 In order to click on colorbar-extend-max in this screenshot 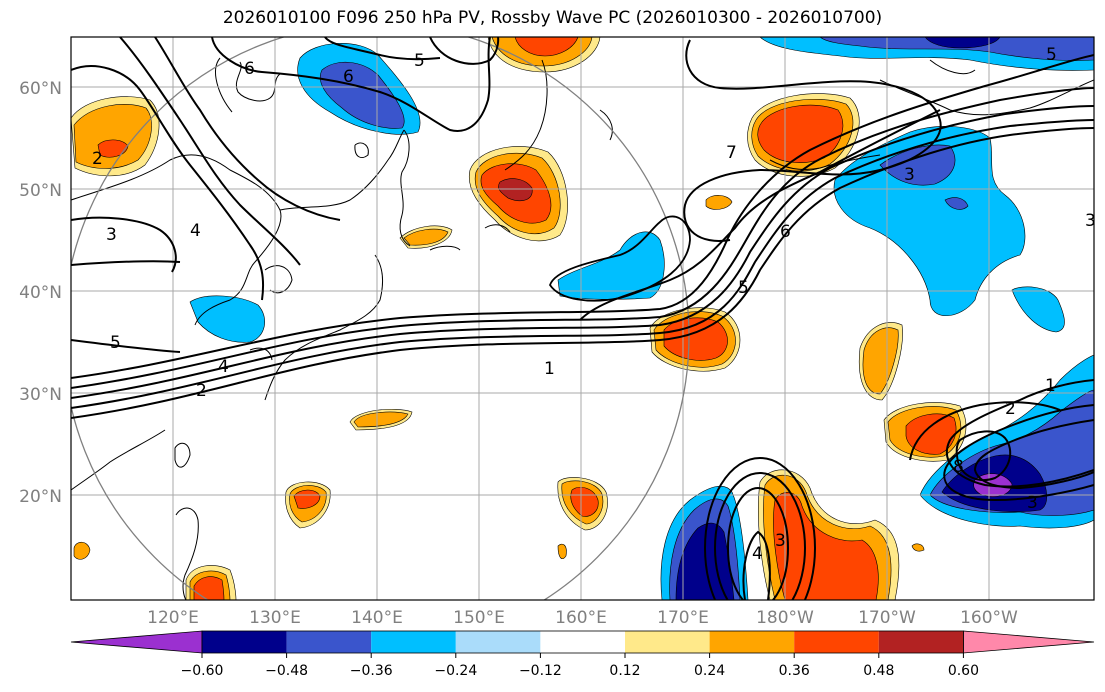, I will do `click(1029, 642)`.